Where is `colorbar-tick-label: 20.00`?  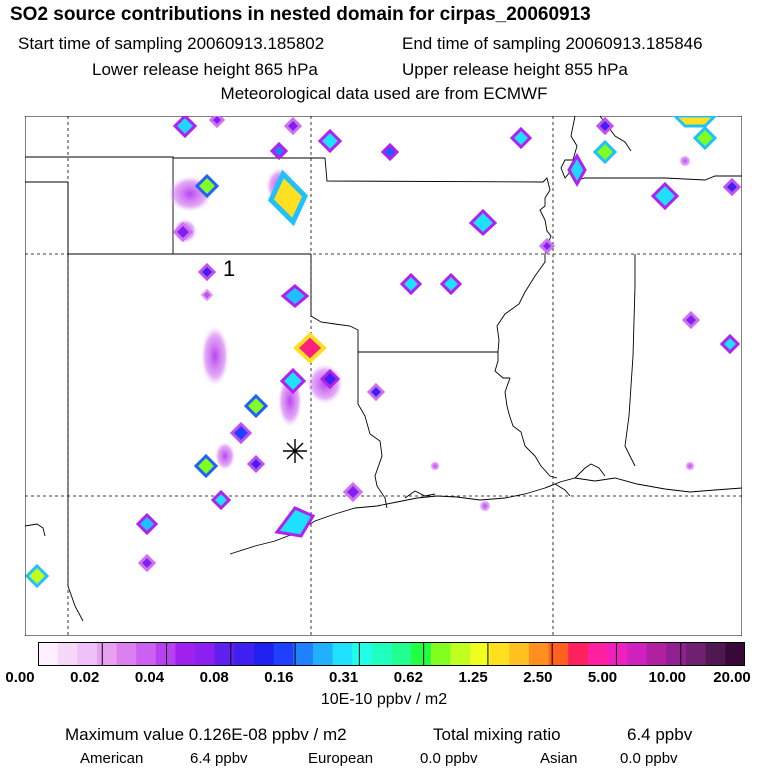
colorbar-tick-label: 20.00 is located at coordinates (732, 677).